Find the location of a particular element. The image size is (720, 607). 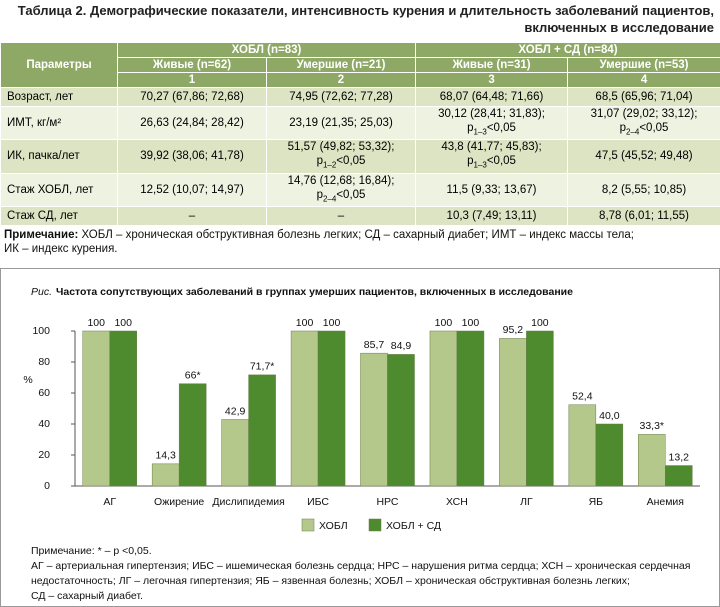

legend-swatch is located at coordinates (308, 525).